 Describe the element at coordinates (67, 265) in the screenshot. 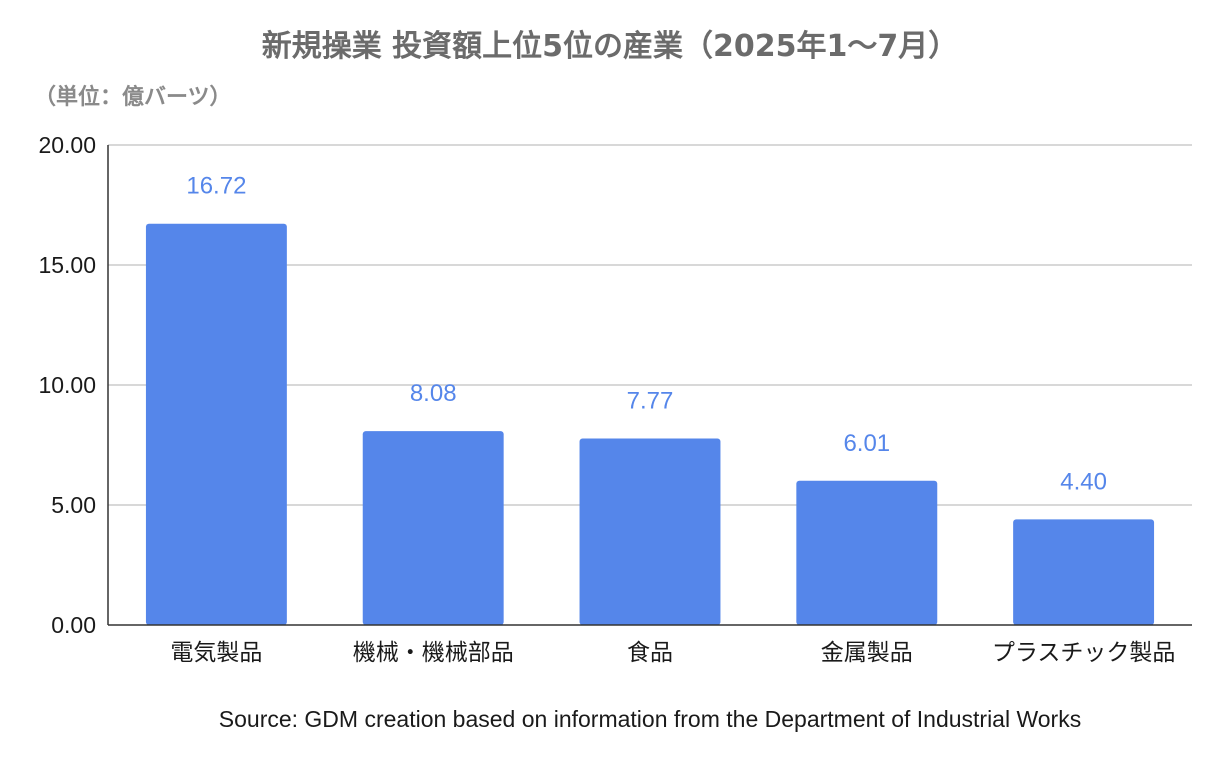

I see `y-tick-label: 15.00` at that location.